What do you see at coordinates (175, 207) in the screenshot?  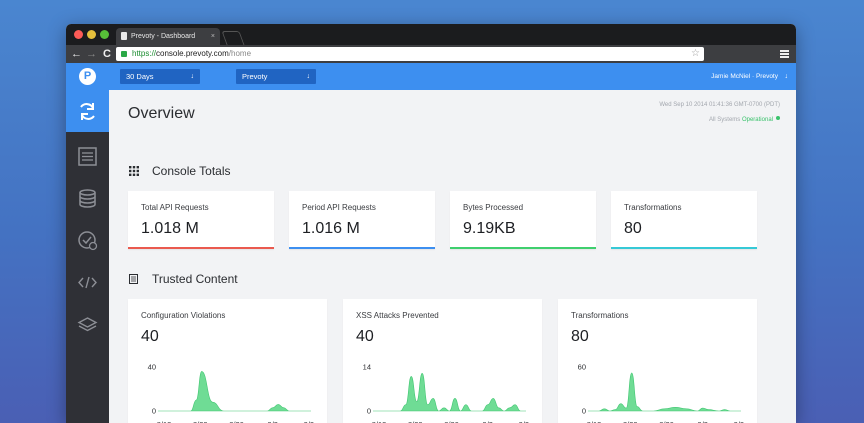 I see `card-label: Total API Requests` at bounding box center [175, 207].